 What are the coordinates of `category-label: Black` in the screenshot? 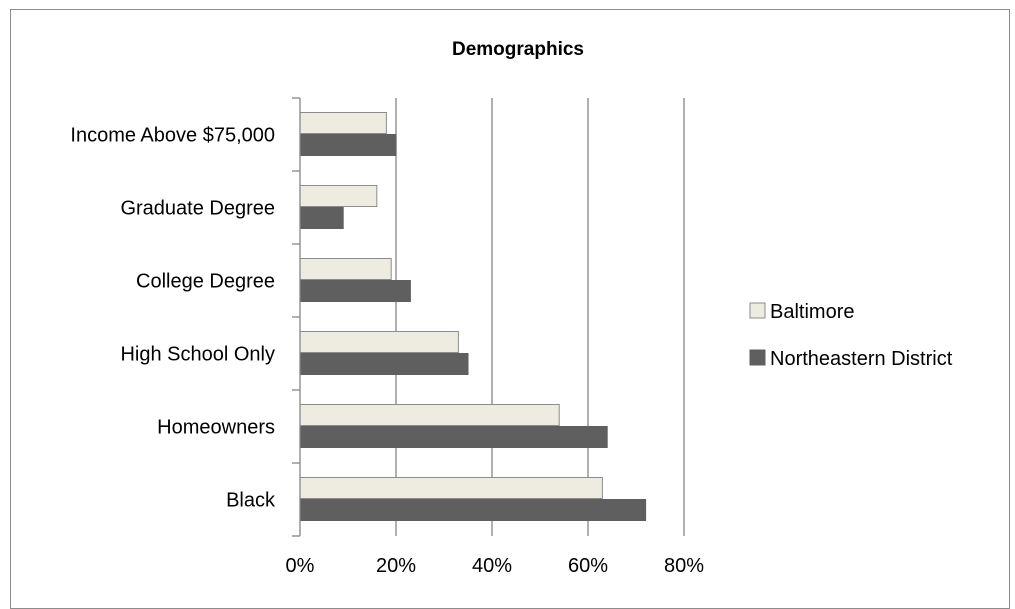 It's located at (251, 501).